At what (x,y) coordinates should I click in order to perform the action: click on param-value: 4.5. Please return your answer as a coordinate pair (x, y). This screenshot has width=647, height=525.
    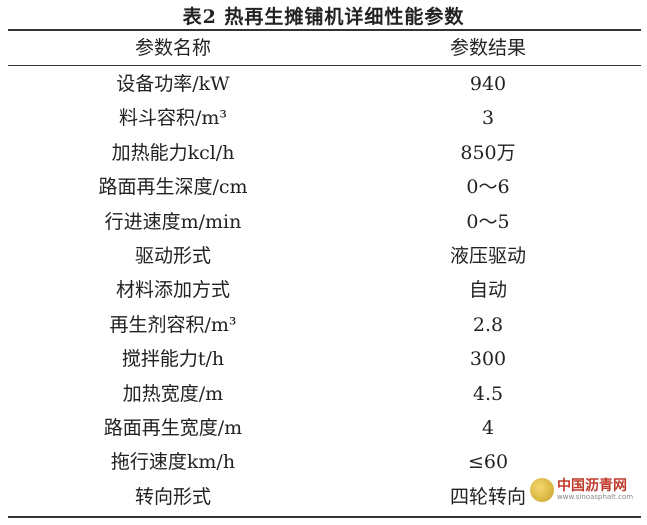
    Looking at the image, I should click on (488, 393).